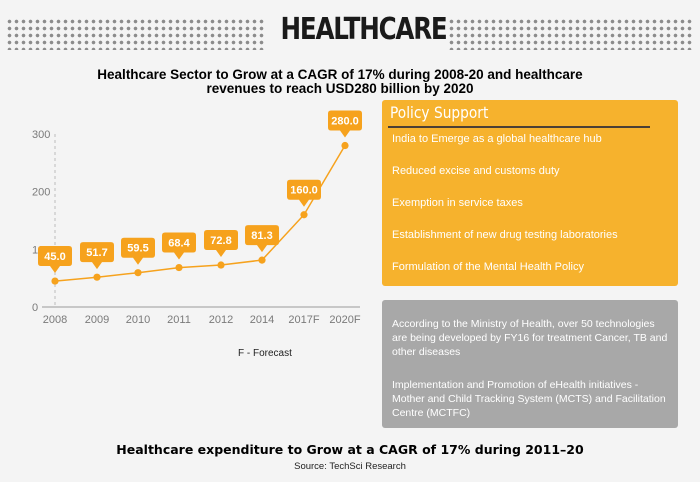  I want to click on x-tick-label: 2010, so click(138, 320).